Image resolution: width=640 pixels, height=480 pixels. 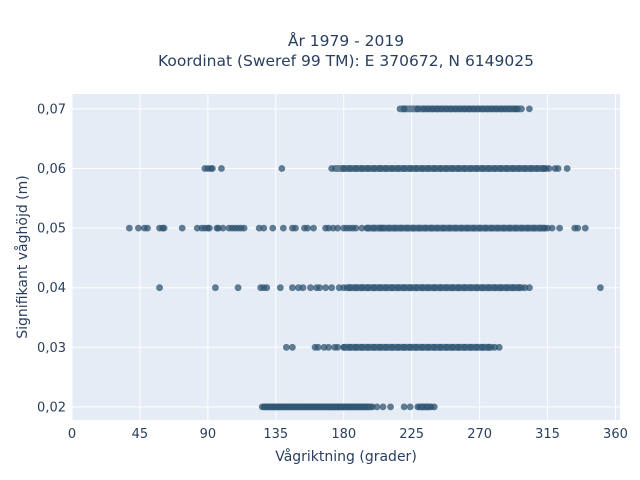 I want to click on x-tick-label-5: 225, so click(x=411, y=434).